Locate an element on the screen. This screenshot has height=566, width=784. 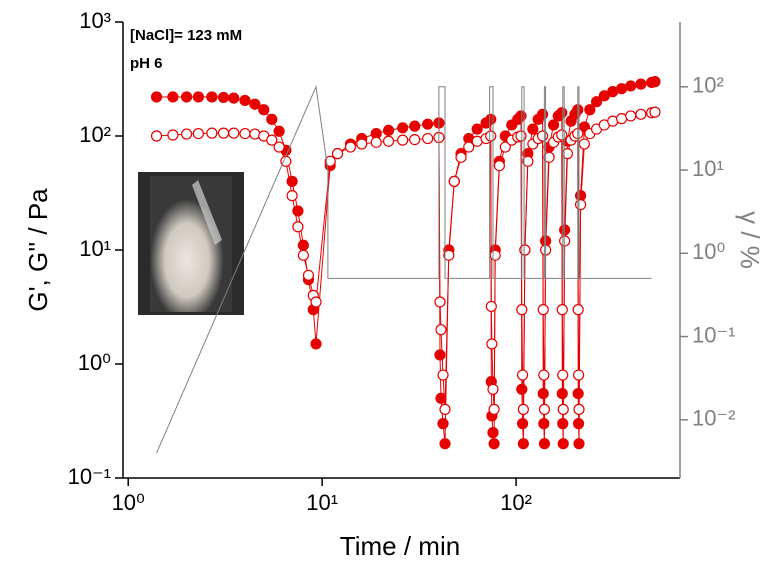
annotation: pH 6 is located at coordinates (146, 63).